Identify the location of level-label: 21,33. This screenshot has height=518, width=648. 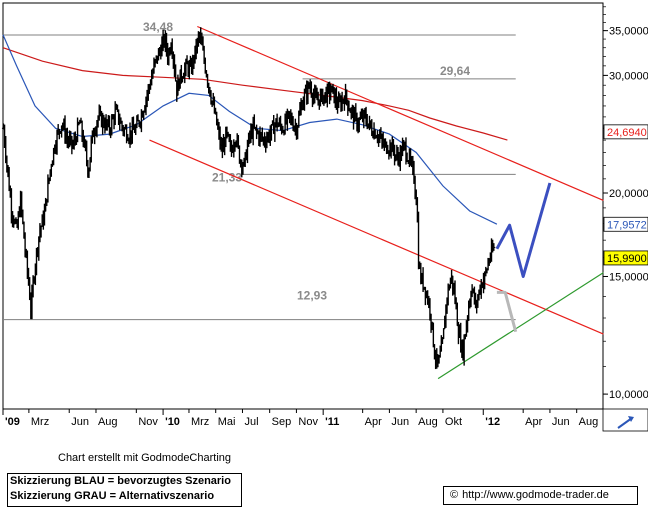
(227, 177).